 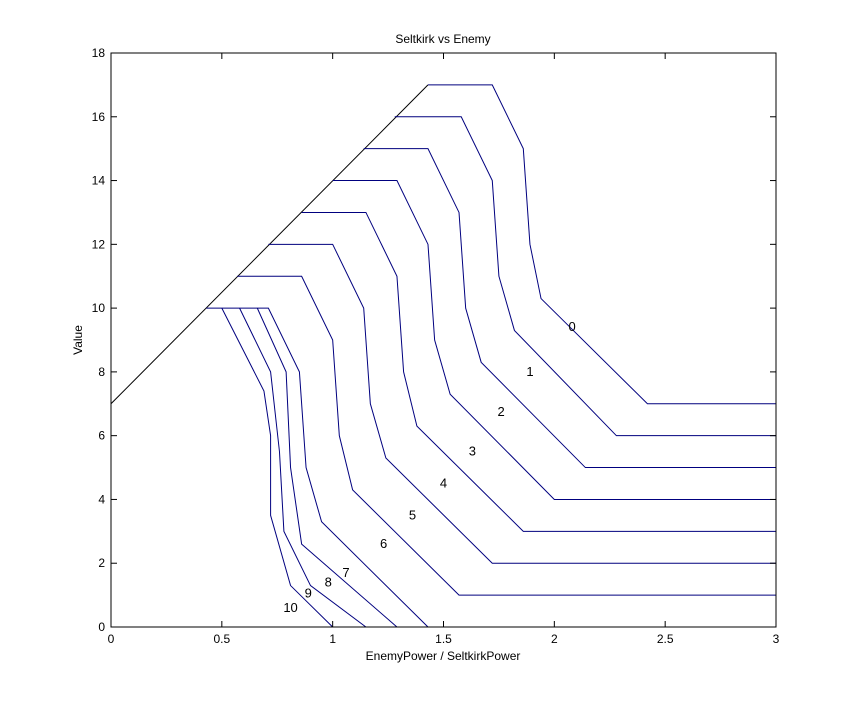 What do you see at coordinates (501, 411) in the screenshot?
I see `contour-label-2: 2` at bounding box center [501, 411].